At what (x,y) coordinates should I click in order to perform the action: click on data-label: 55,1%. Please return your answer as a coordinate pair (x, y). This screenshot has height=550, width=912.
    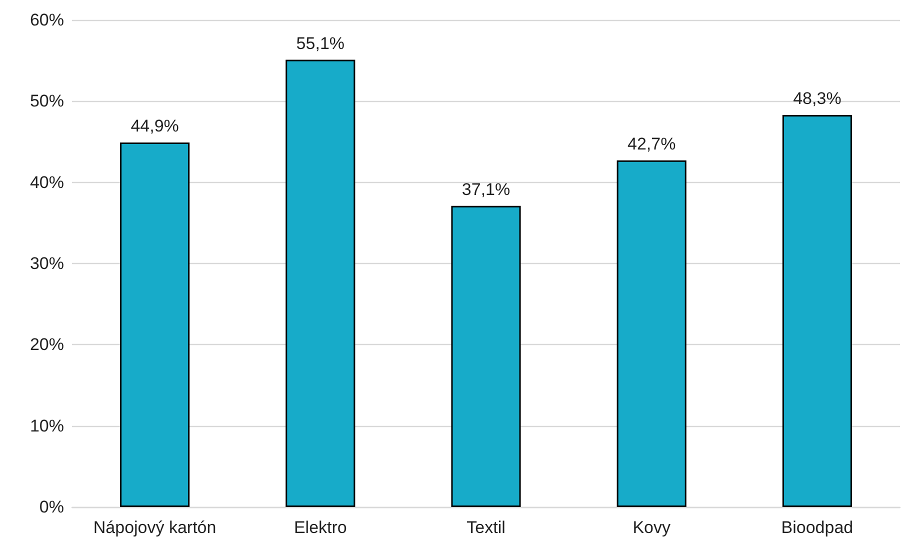
    Looking at the image, I should click on (320, 43).